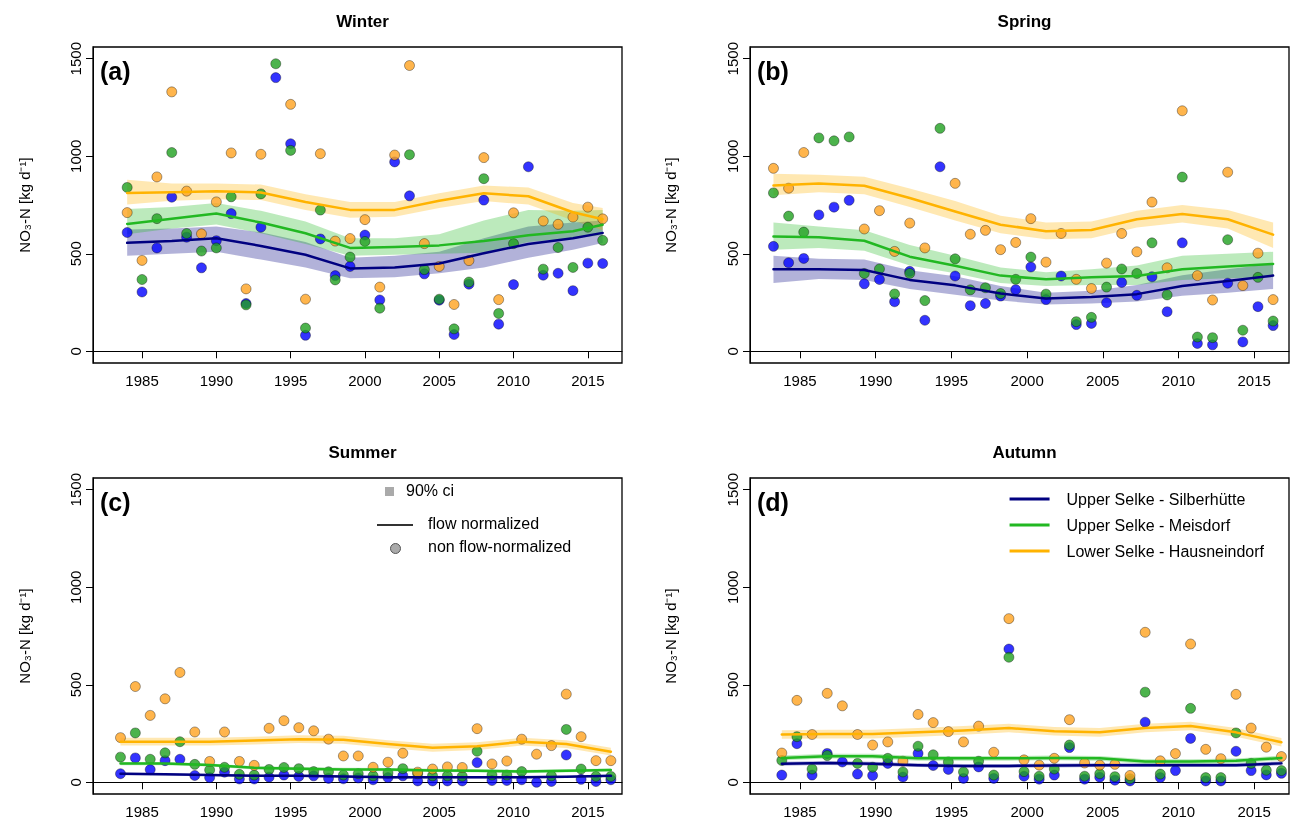 This screenshot has height=835, width=1292. What do you see at coordinates (115, 71) in the screenshot?
I see `annotation: (a)` at bounding box center [115, 71].